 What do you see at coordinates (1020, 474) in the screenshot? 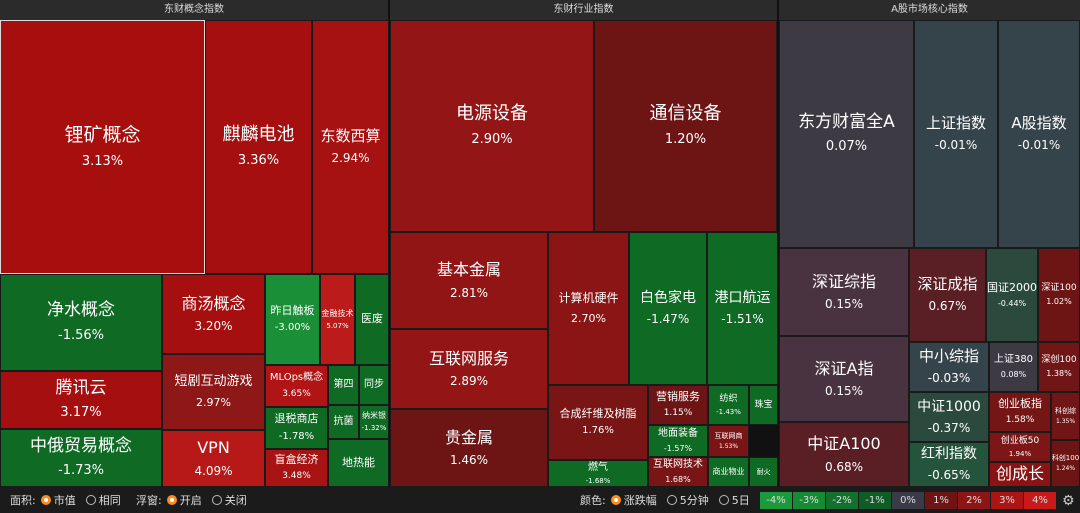
I see `treemap-tile: 创成长` at bounding box center [1020, 474].